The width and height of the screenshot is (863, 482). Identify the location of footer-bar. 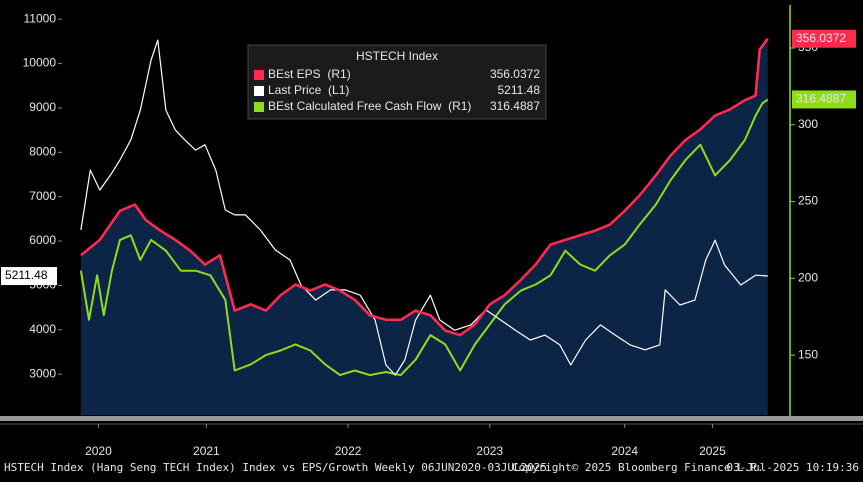
(431, 471).